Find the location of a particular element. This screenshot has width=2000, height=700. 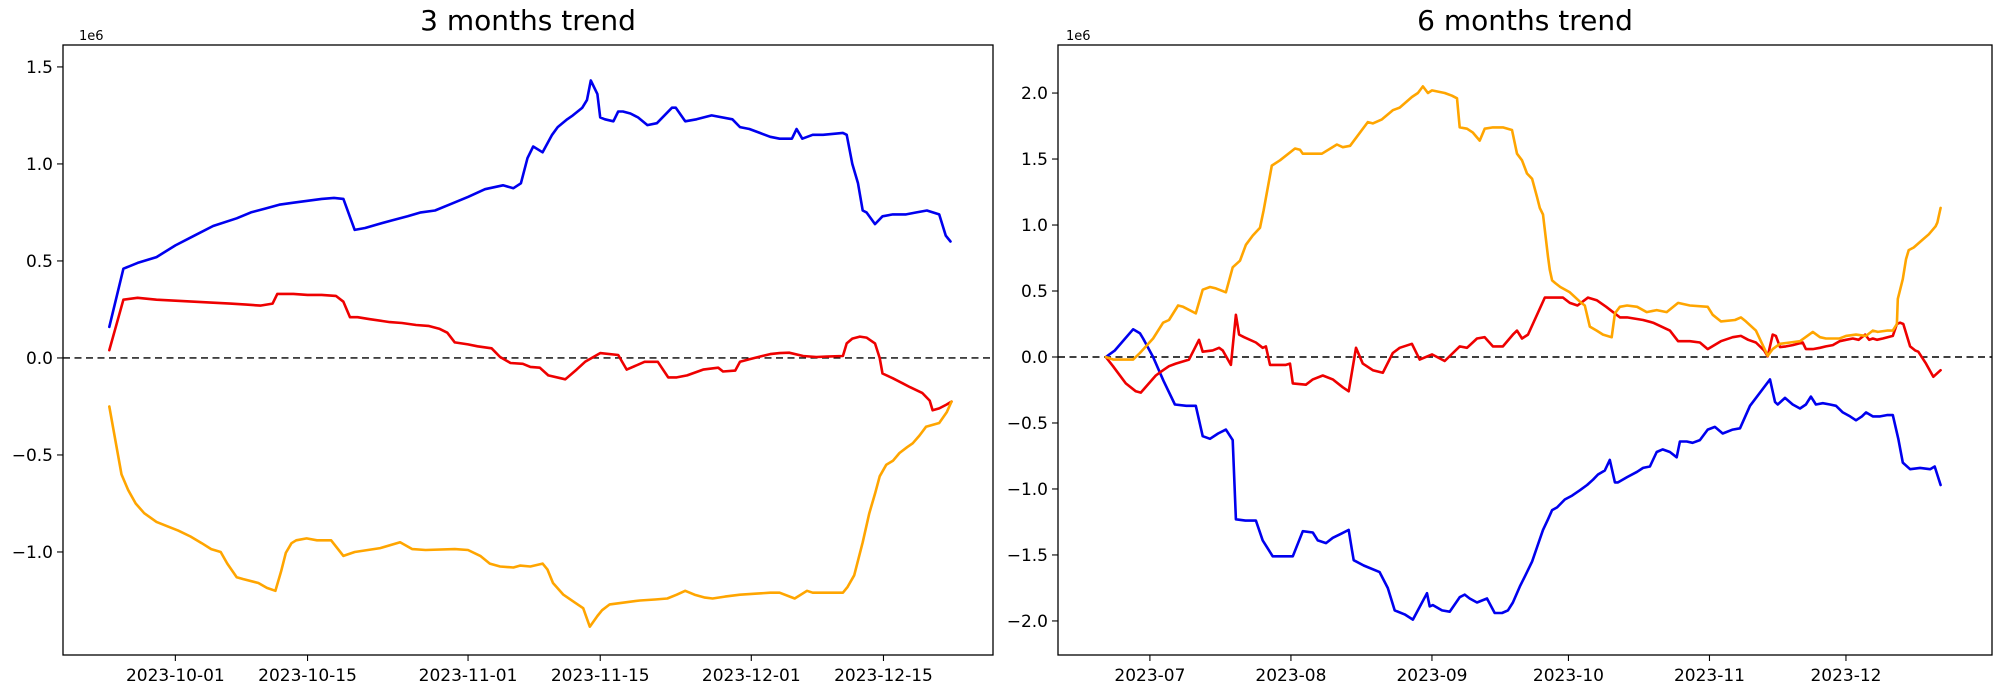

y-tick-label-right: 1.5 is located at coordinates (1034, 160).